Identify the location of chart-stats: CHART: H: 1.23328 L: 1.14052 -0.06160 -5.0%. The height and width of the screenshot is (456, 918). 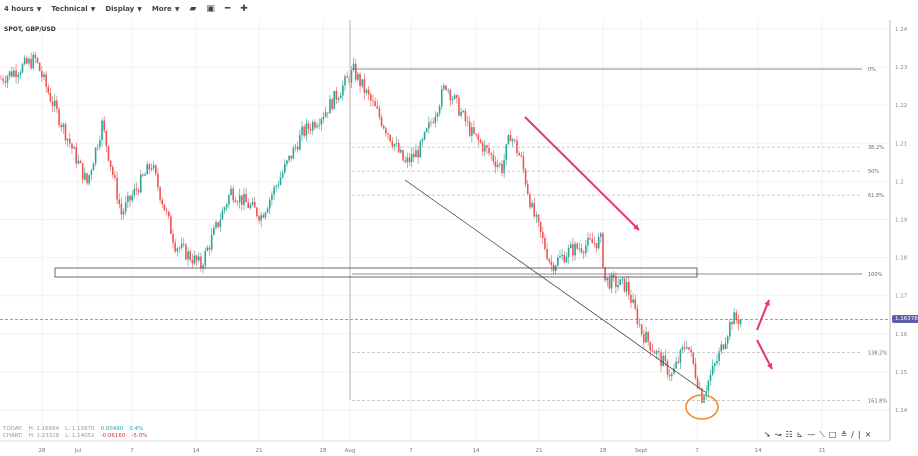
(78, 436).